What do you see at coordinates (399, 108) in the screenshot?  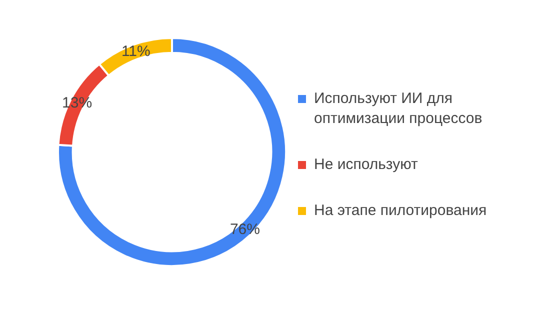 I see `legend-label: Используют ИИ для оптимизации процессов` at bounding box center [399, 108].